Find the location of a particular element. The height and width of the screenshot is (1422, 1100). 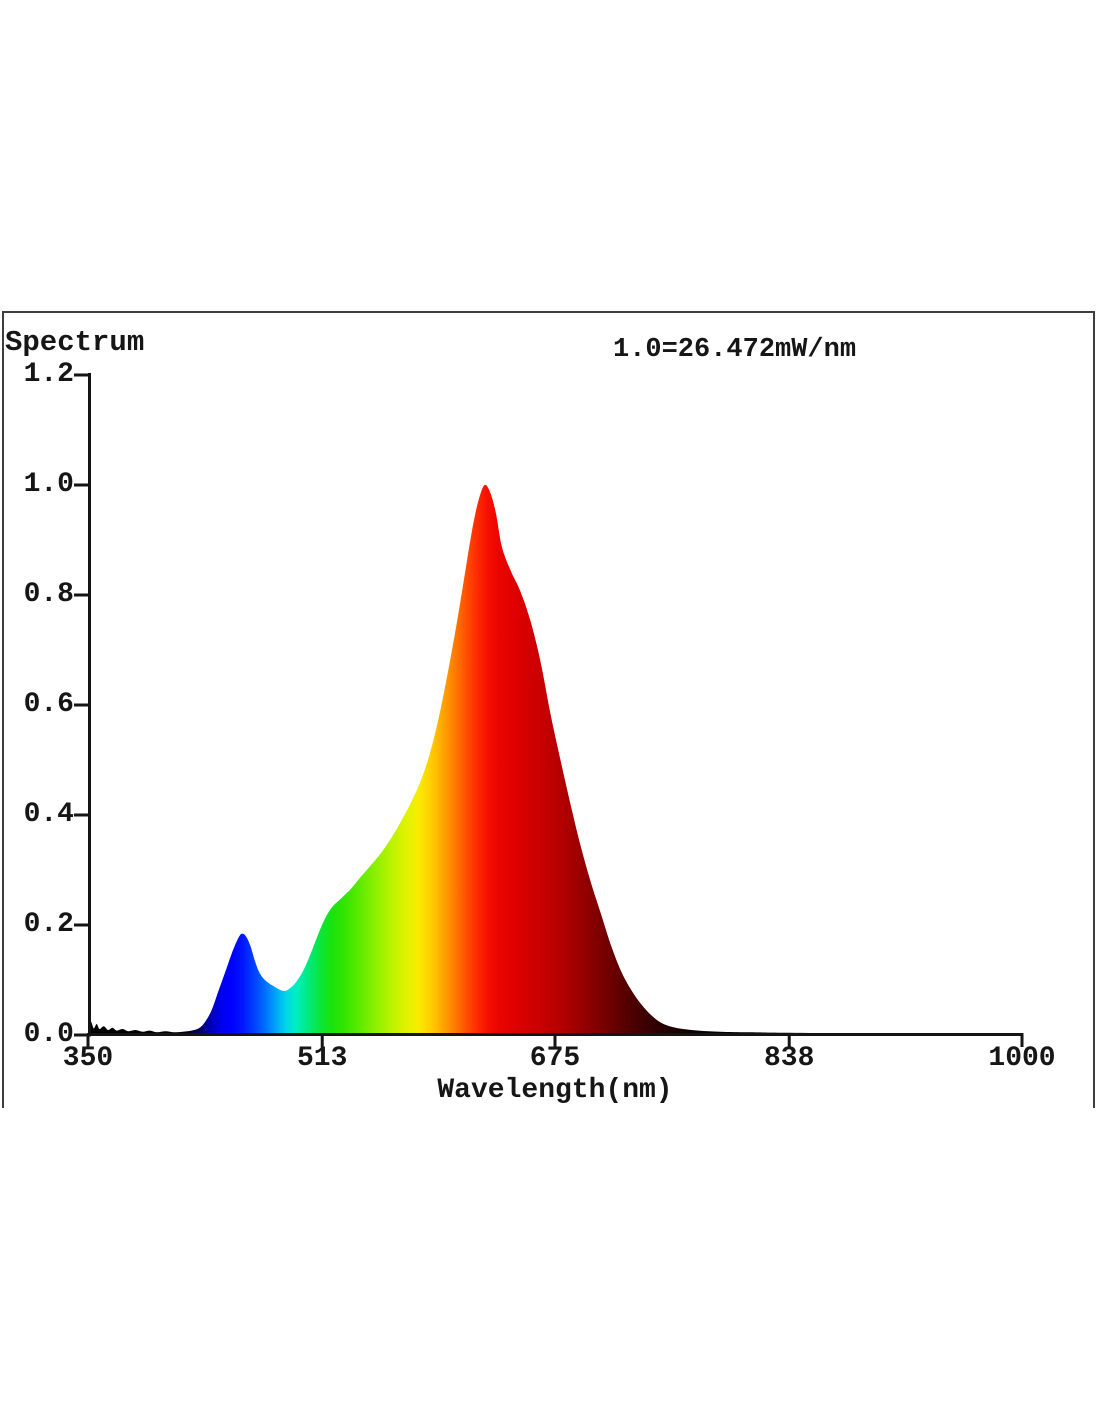

x-tick-label: 1000 is located at coordinates (1022, 1058).